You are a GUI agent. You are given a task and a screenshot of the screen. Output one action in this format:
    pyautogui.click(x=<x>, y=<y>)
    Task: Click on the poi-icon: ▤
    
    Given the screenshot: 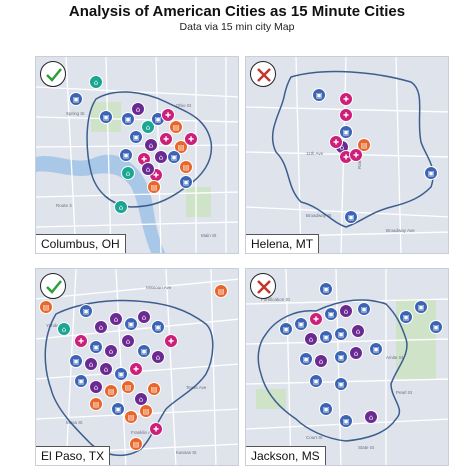 What is the action you would take?
    pyautogui.click(x=364, y=146)
    